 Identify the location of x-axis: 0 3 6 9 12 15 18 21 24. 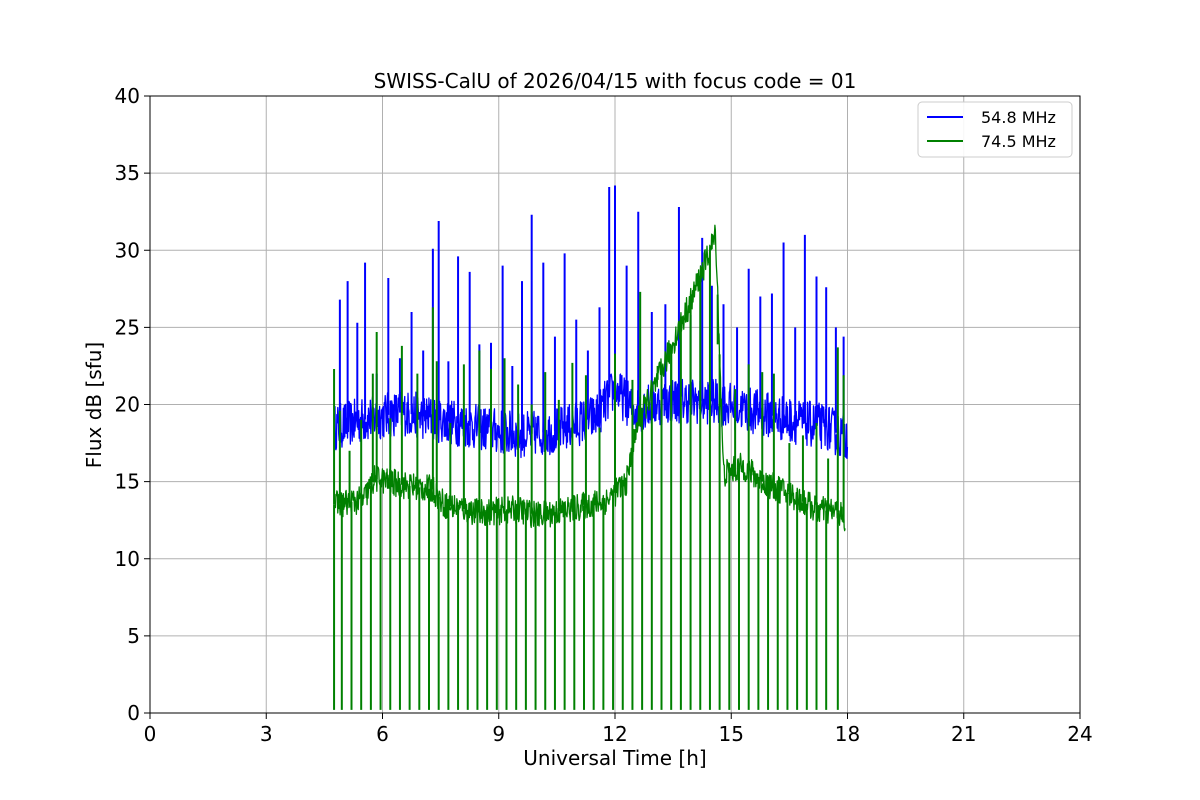
(618, 729).